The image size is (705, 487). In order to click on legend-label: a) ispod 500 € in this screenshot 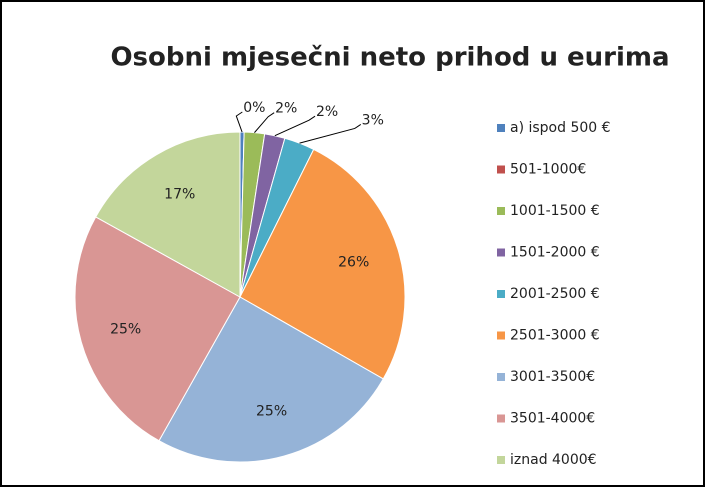, I will do `click(560, 128)`.